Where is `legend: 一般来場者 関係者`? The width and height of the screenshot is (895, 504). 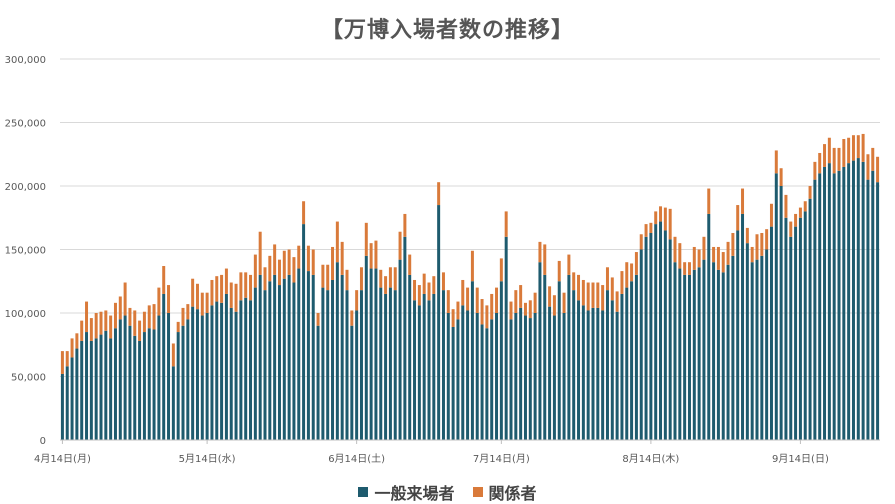 legend: 一般来場者 関係者 is located at coordinates (447, 492).